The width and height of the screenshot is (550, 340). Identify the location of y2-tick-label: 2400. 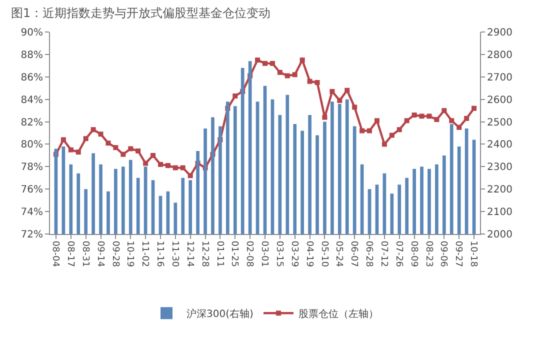
(499, 145).